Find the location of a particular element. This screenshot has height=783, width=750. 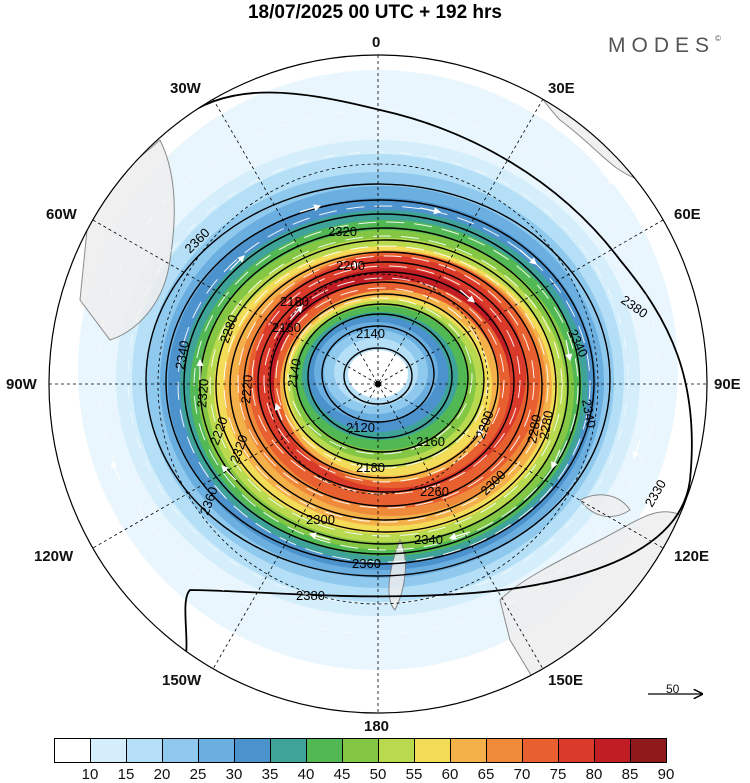

contour-label: 2260 is located at coordinates (434, 491).